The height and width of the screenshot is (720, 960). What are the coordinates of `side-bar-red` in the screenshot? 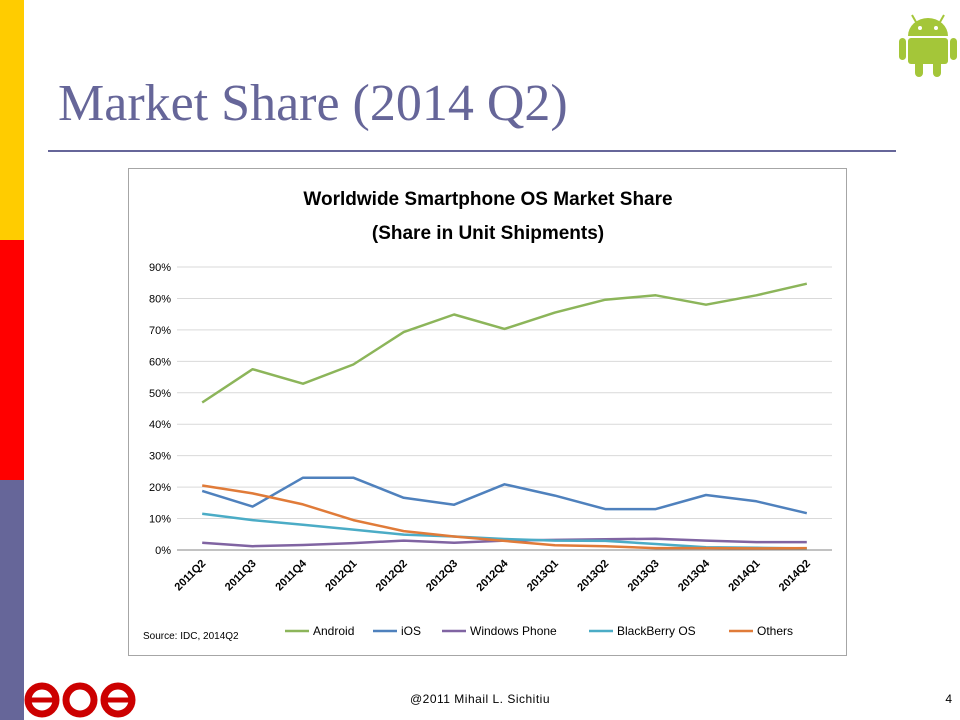 It's located at (12, 360).